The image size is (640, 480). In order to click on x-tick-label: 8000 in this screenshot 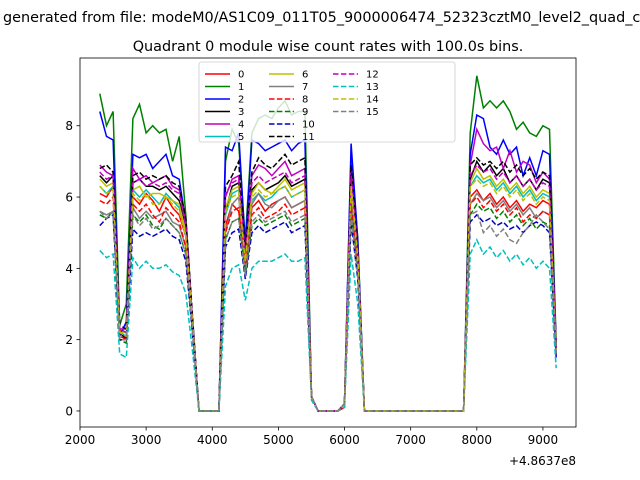, I will do `click(477, 440)`.